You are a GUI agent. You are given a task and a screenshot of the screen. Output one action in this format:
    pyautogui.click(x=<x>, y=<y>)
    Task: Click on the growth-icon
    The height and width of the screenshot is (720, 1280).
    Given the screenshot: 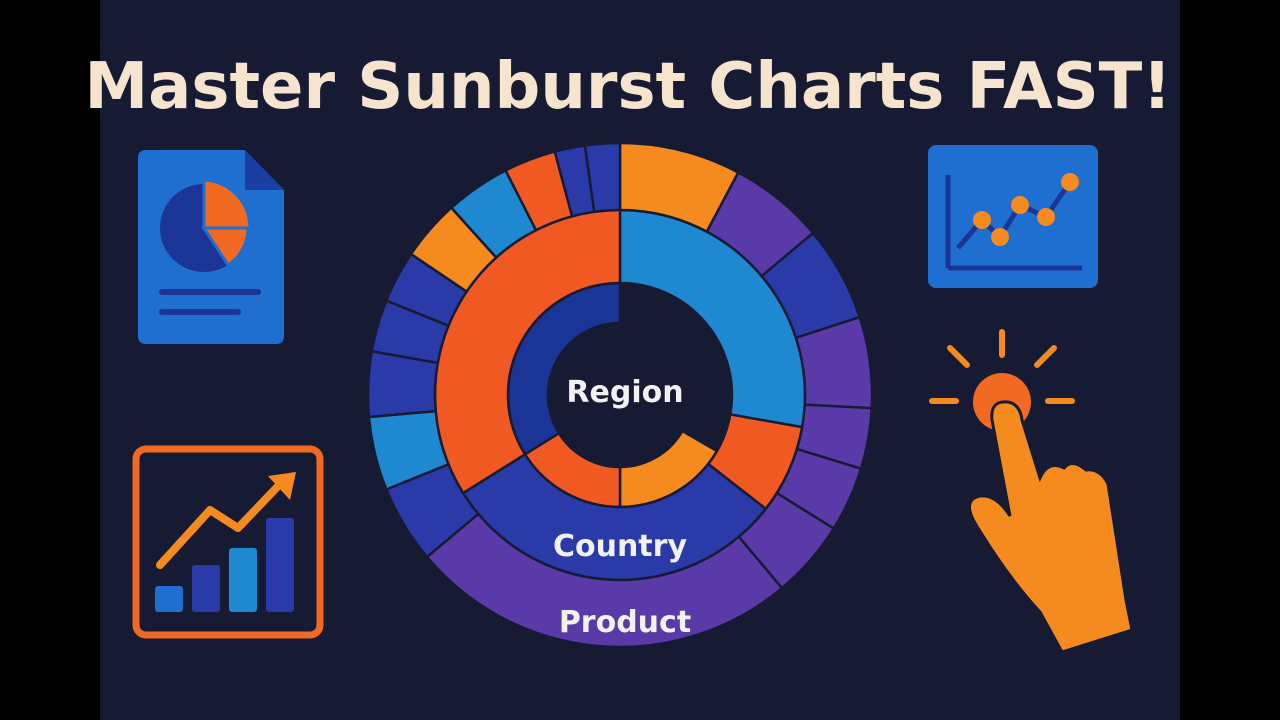 What is the action you would take?
    pyautogui.click(x=228, y=542)
    